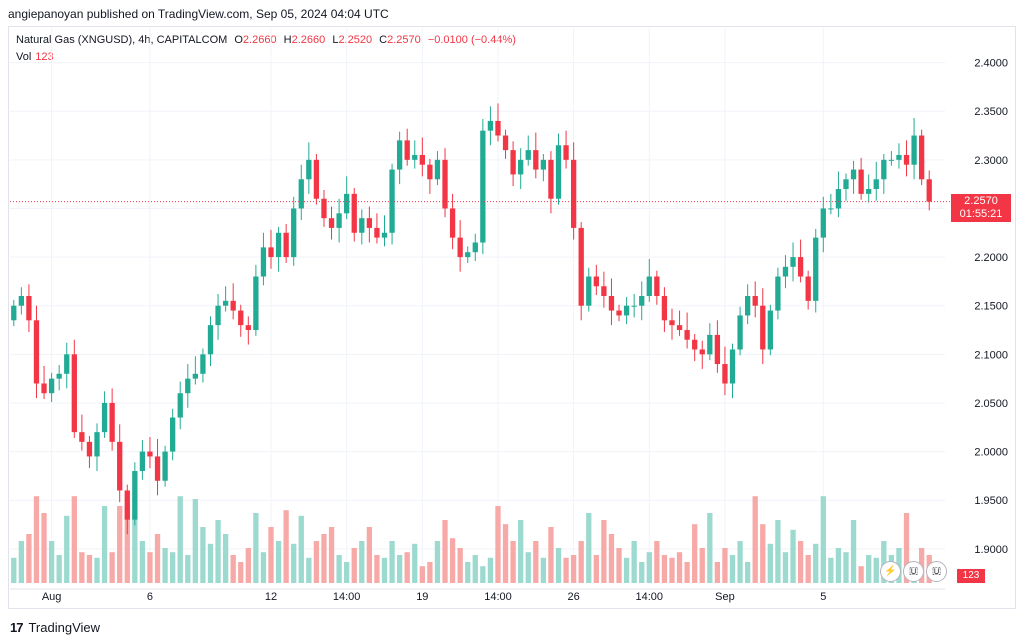 The image size is (1024, 643). What do you see at coordinates (308, 40) in the screenshot?
I see `high-value: 2.2660` at bounding box center [308, 40].